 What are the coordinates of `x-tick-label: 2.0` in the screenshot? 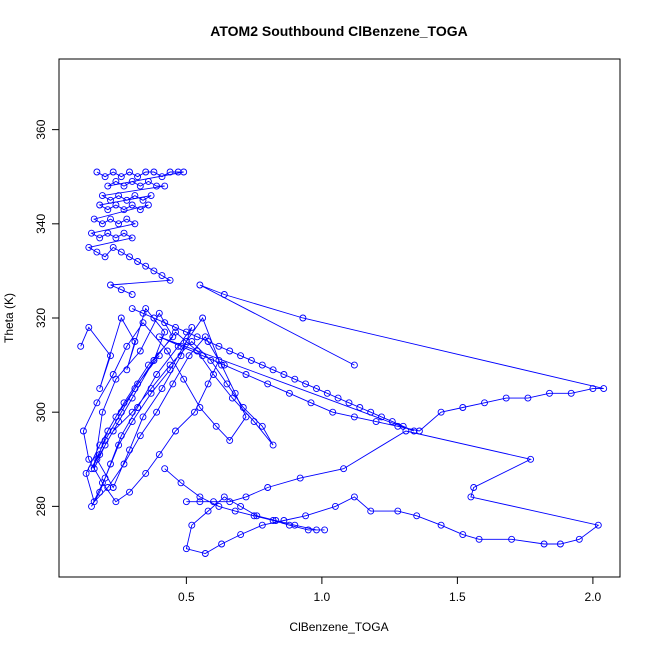 It's located at (593, 597).